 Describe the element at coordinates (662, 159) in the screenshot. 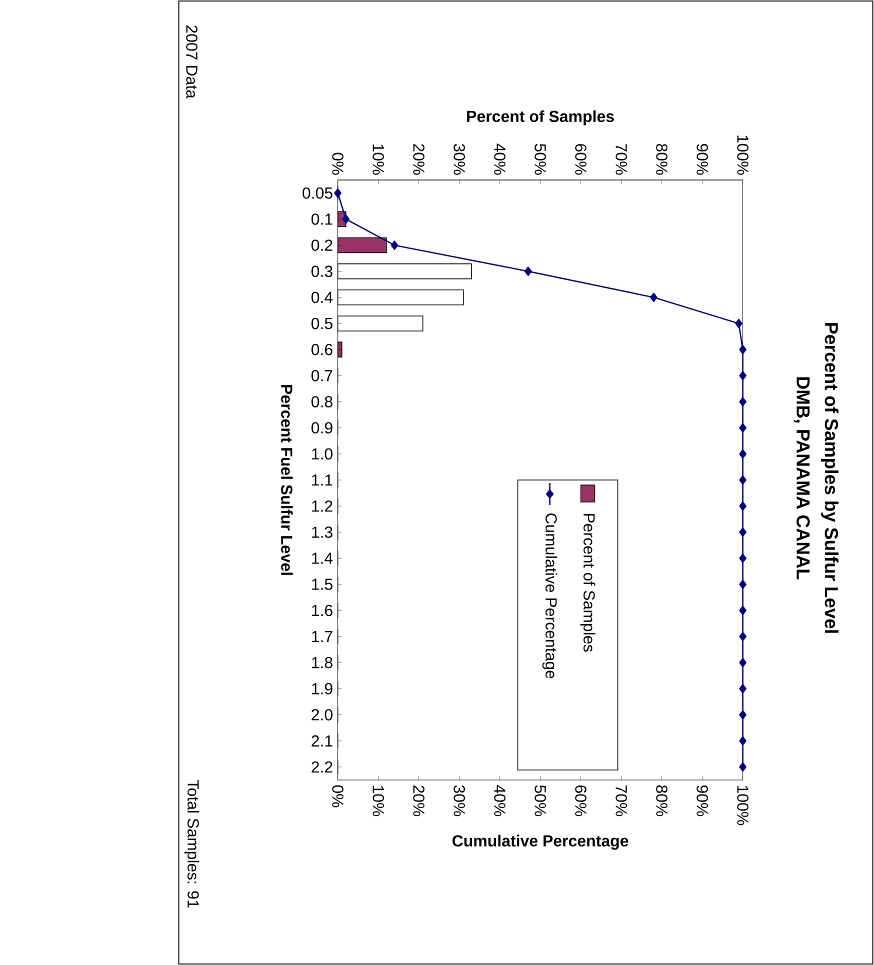

I see `x2-tick-label: 80%` at that location.